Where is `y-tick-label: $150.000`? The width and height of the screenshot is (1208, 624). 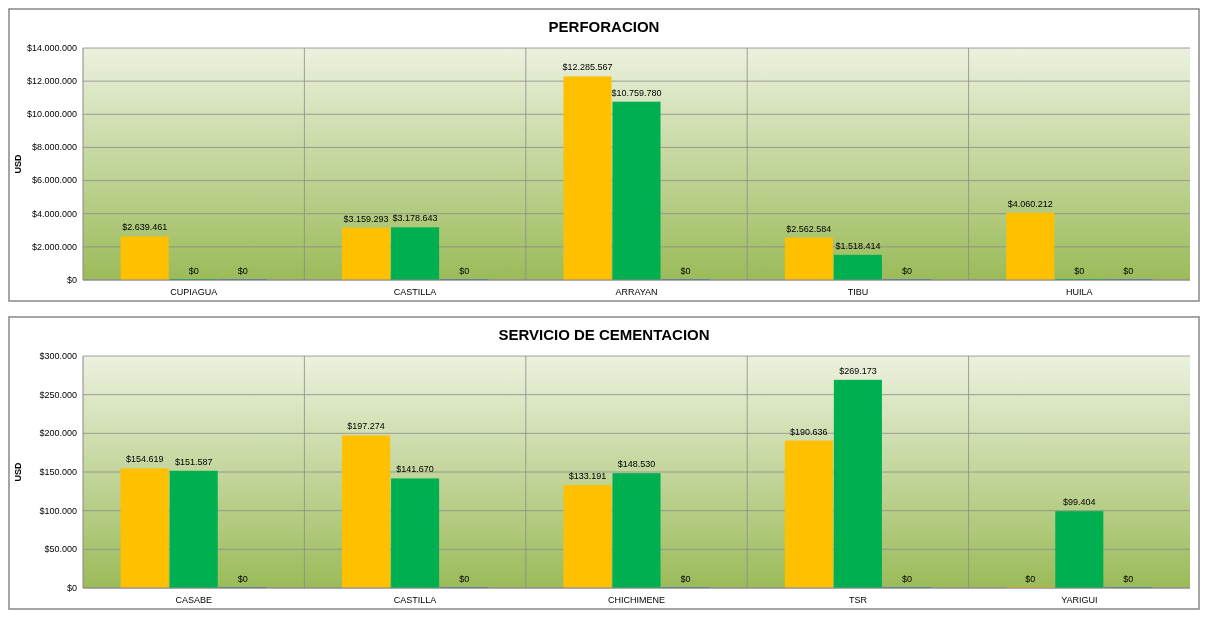
y-tick-label: $150.000 is located at coordinates (58, 471).